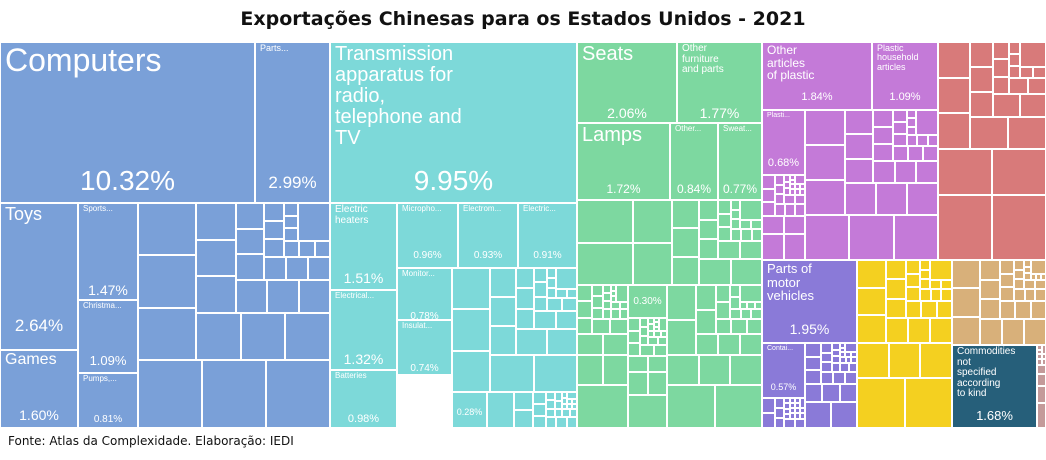 The height and width of the screenshot is (460, 1046). I want to click on tile-label: Parts of motor vehicles, so click(790, 282).